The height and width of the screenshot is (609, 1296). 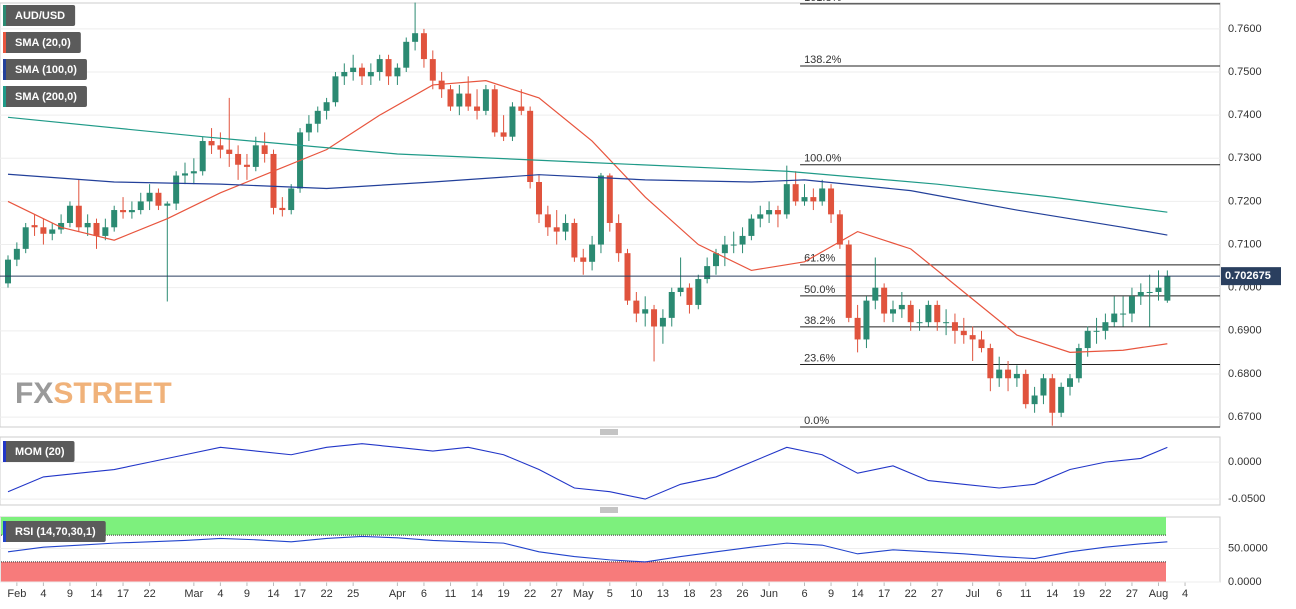 I want to click on last-price-box, so click(x=1251, y=276).